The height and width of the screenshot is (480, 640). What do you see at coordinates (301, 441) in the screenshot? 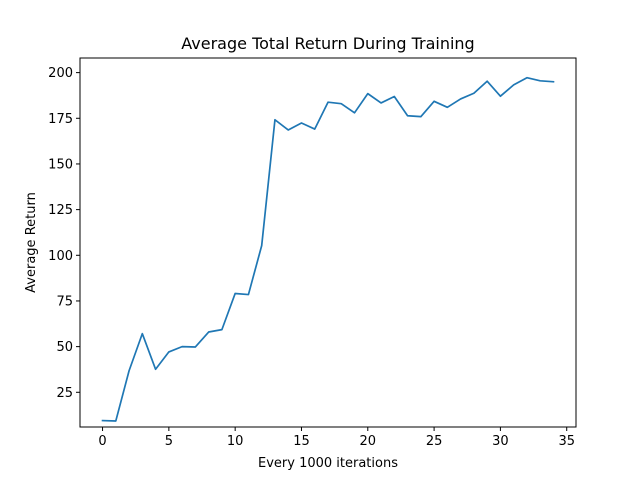
I see `x-tick-label: 15` at bounding box center [301, 441].